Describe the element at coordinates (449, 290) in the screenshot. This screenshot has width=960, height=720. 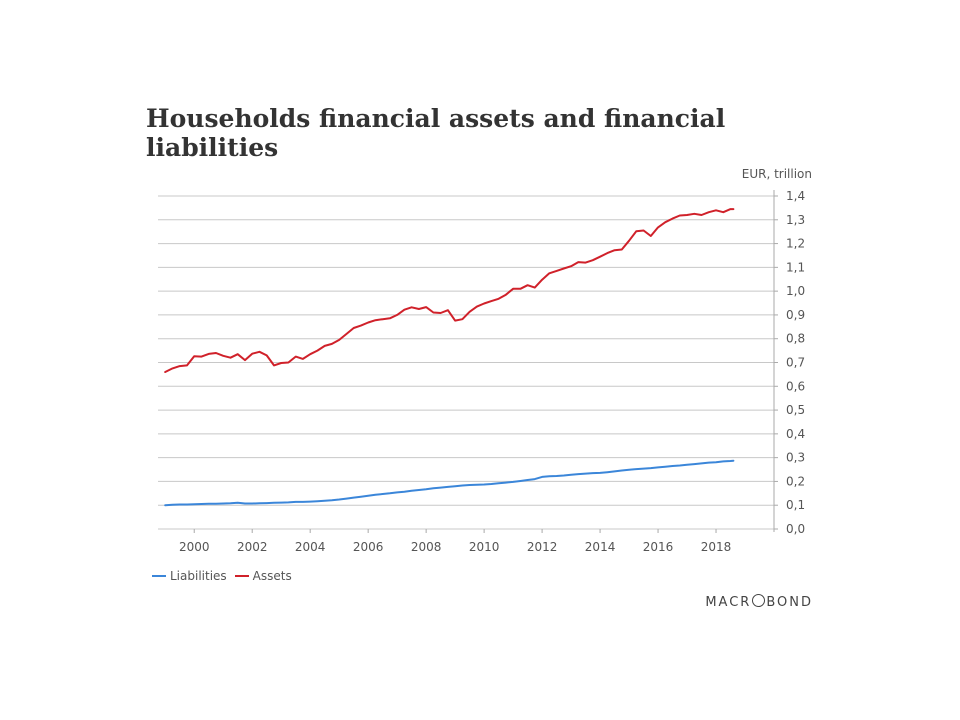
I see `series-line-assets` at that location.